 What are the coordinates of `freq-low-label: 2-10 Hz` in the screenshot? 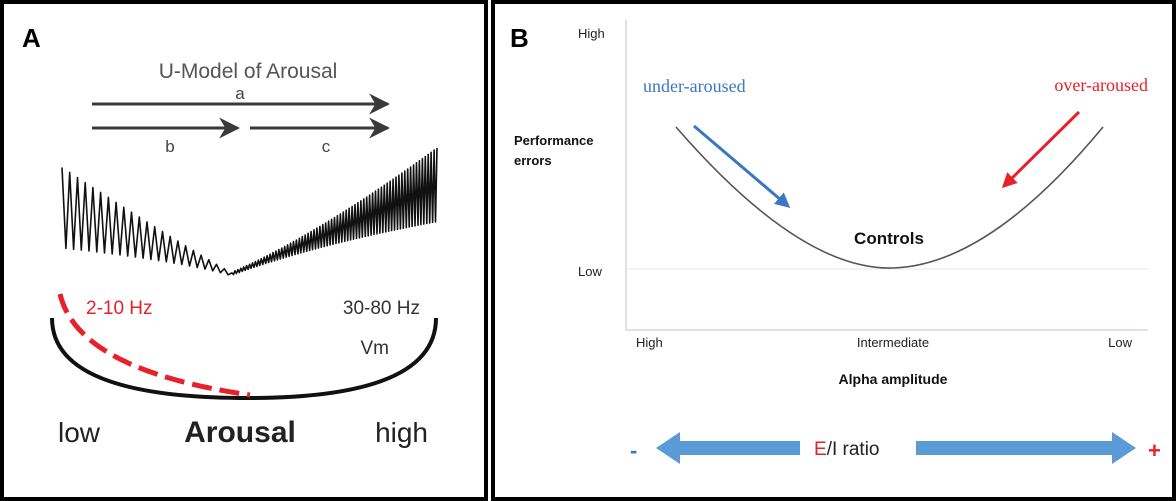 It's located at (119, 308).